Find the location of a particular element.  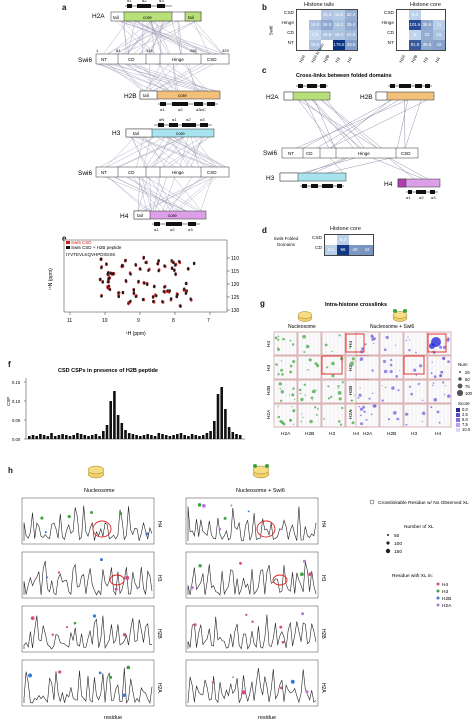

h-highlight-circle is located at coordinates (280, 580).